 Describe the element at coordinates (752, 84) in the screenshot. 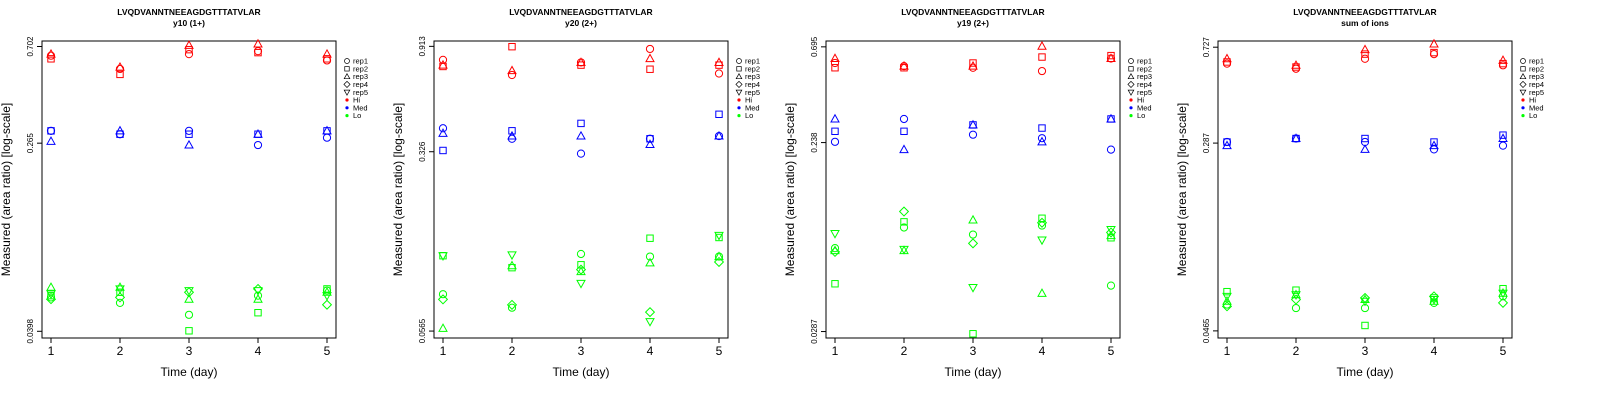

I see `legend-label-rep4: rep4` at that location.